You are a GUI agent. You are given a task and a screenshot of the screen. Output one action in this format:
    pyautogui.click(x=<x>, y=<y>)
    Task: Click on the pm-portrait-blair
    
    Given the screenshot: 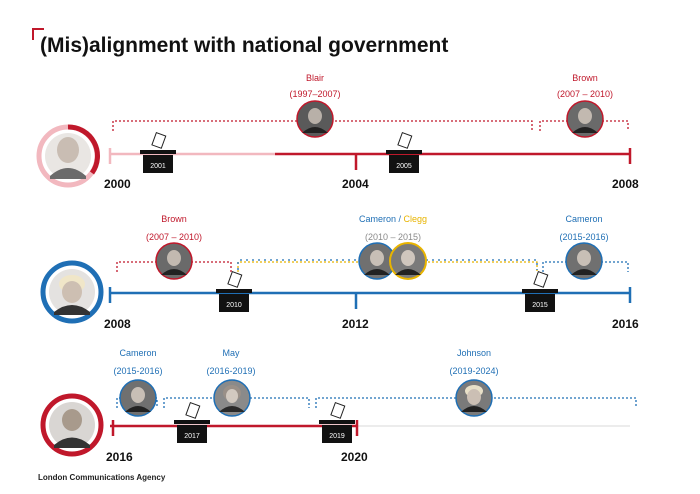 What is the action you would take?
    pyautogui.click(x=315, y=119)
    